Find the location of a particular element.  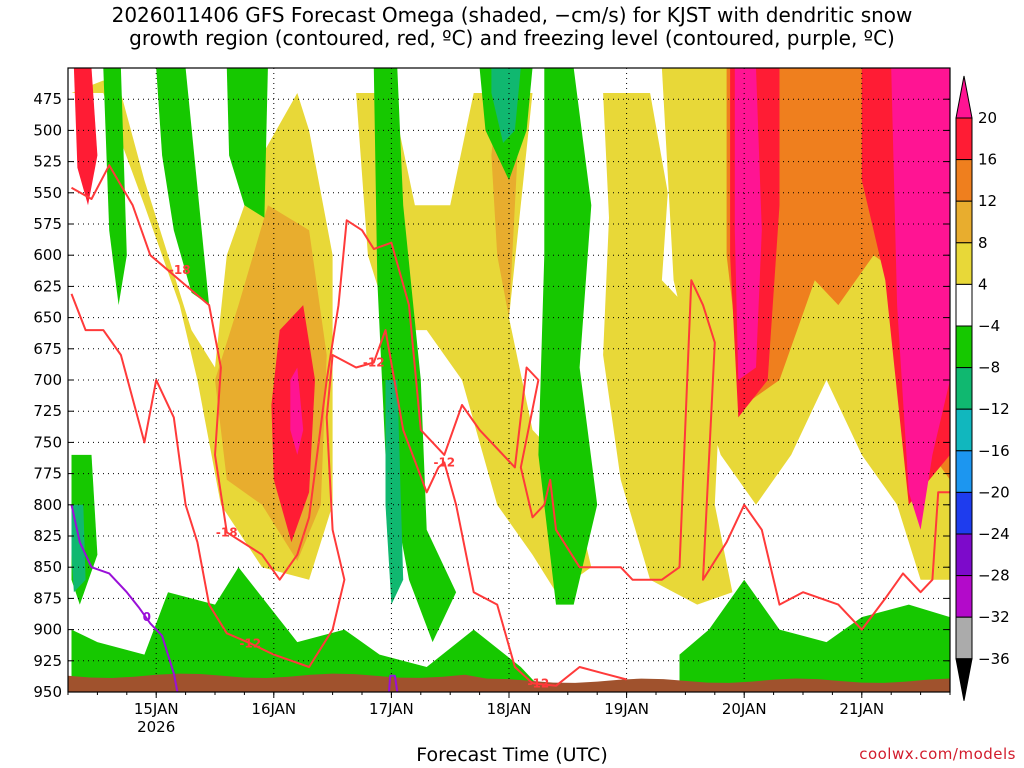

x-tick-label-18JAN: 18JAN is located at coordinates (509, 709).